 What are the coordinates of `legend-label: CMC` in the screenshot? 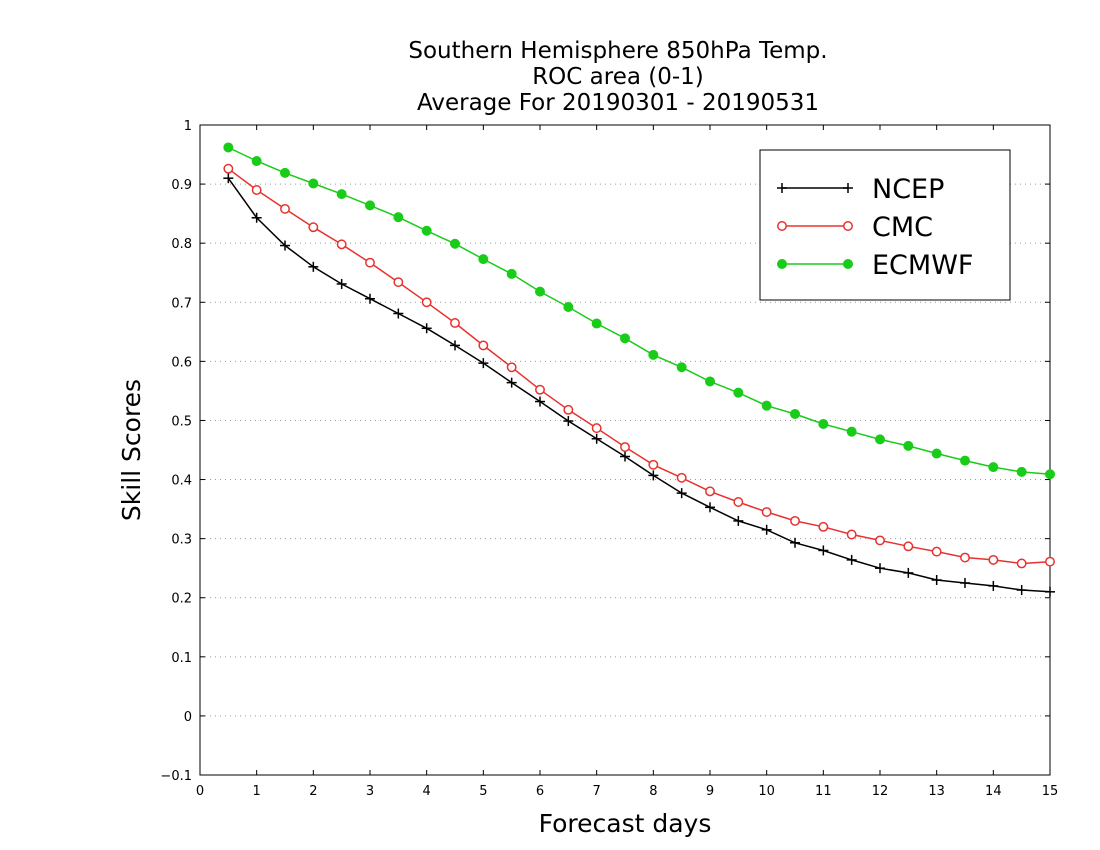 It's located at (902, 227).